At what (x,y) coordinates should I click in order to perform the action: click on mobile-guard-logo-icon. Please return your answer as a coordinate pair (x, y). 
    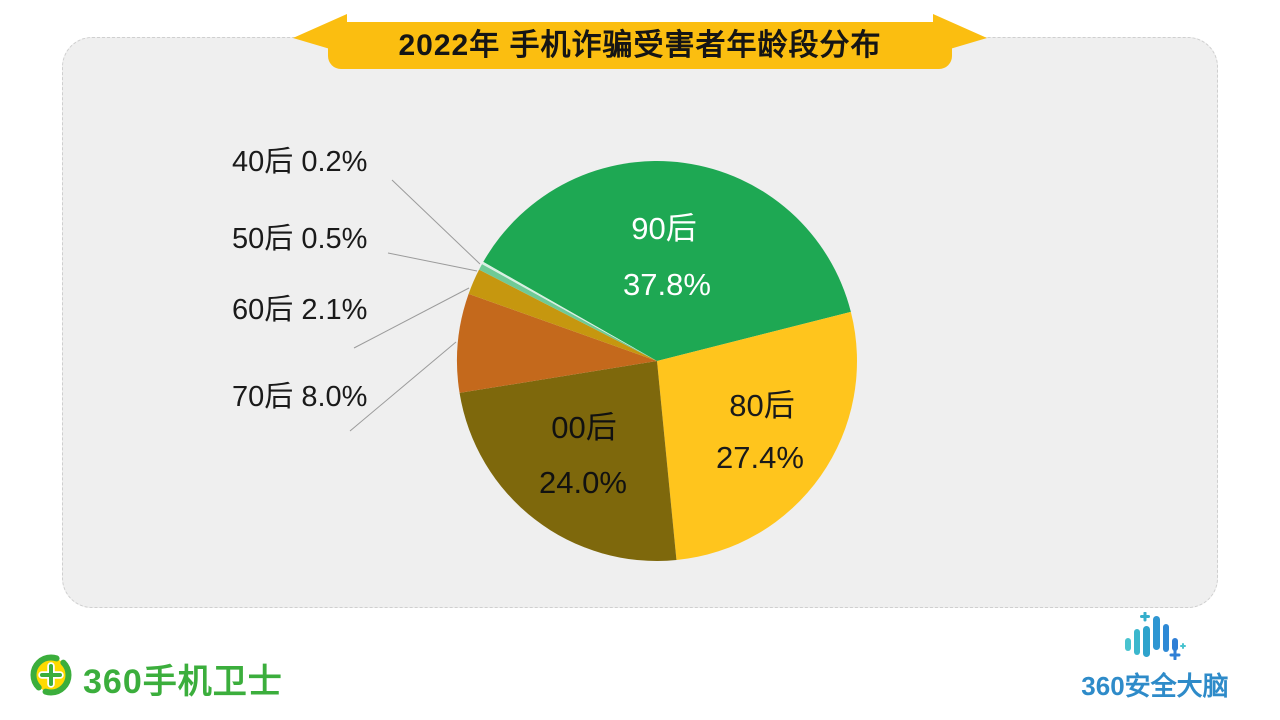
    Looking at the image, I should click on (51, 675).